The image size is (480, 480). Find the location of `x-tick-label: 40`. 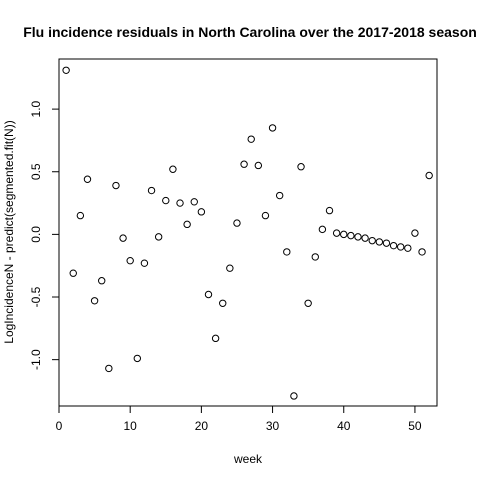

x-tick-label: 40 is located at coordinates (344, 426).